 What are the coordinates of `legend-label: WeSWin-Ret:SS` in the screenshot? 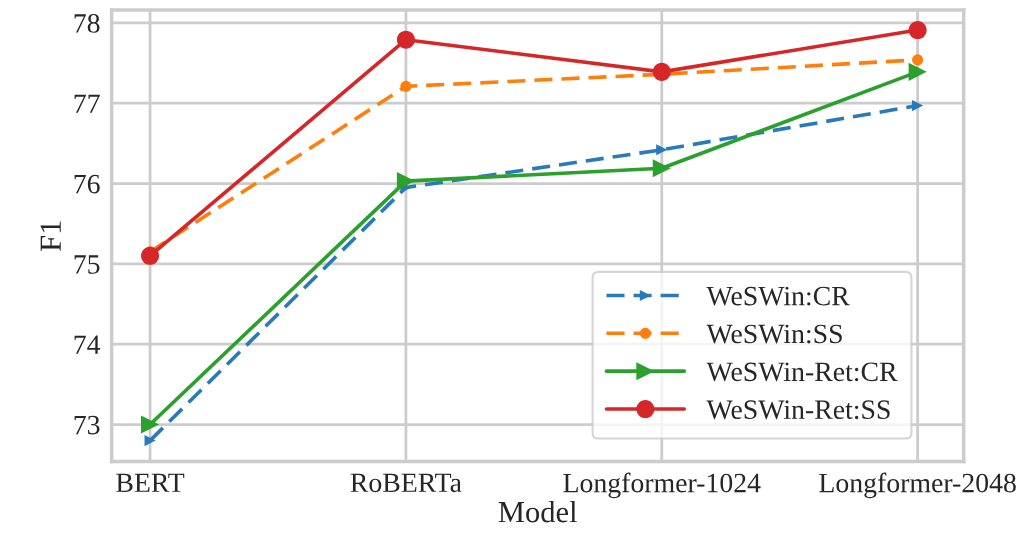 It's located at (798, 410).